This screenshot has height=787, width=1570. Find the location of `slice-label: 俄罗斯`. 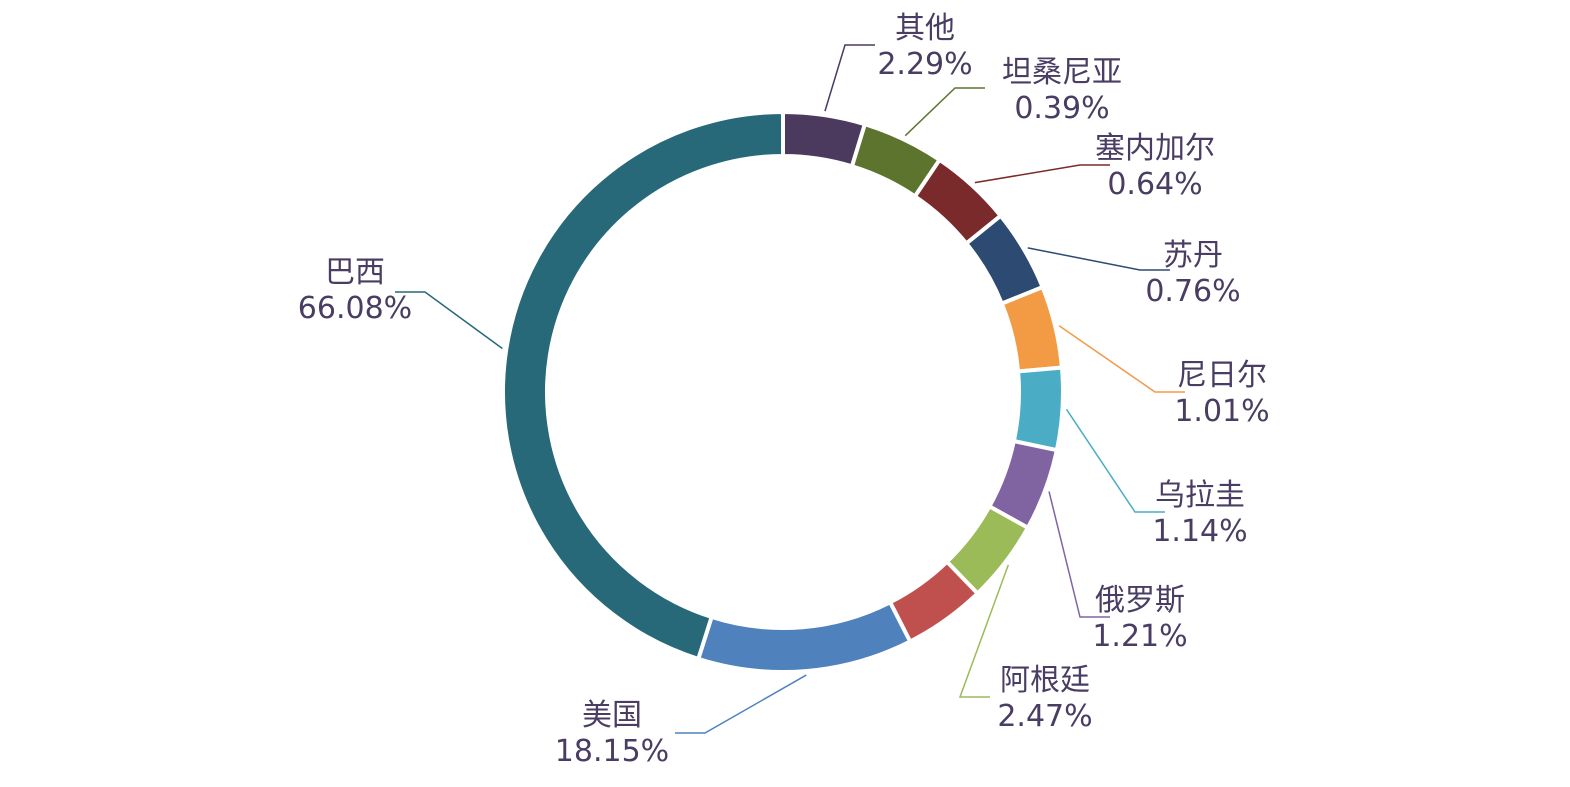

slice-label: 俄罗斯 is located at coordinates (1140, 600).